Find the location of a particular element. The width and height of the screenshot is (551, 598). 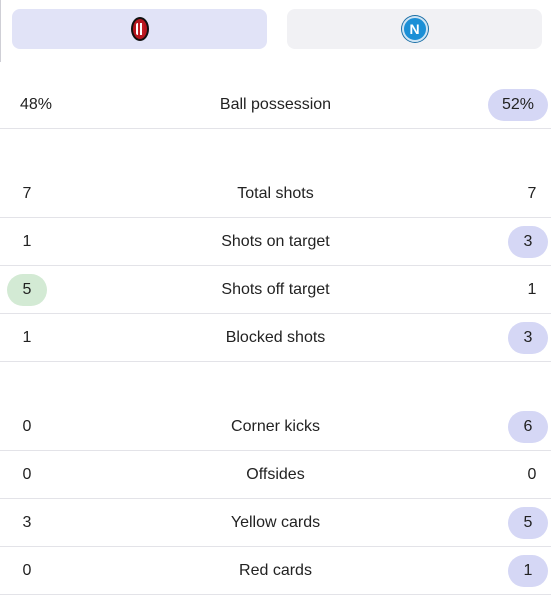

home-value: 3 is located at coordinates (27, 522).